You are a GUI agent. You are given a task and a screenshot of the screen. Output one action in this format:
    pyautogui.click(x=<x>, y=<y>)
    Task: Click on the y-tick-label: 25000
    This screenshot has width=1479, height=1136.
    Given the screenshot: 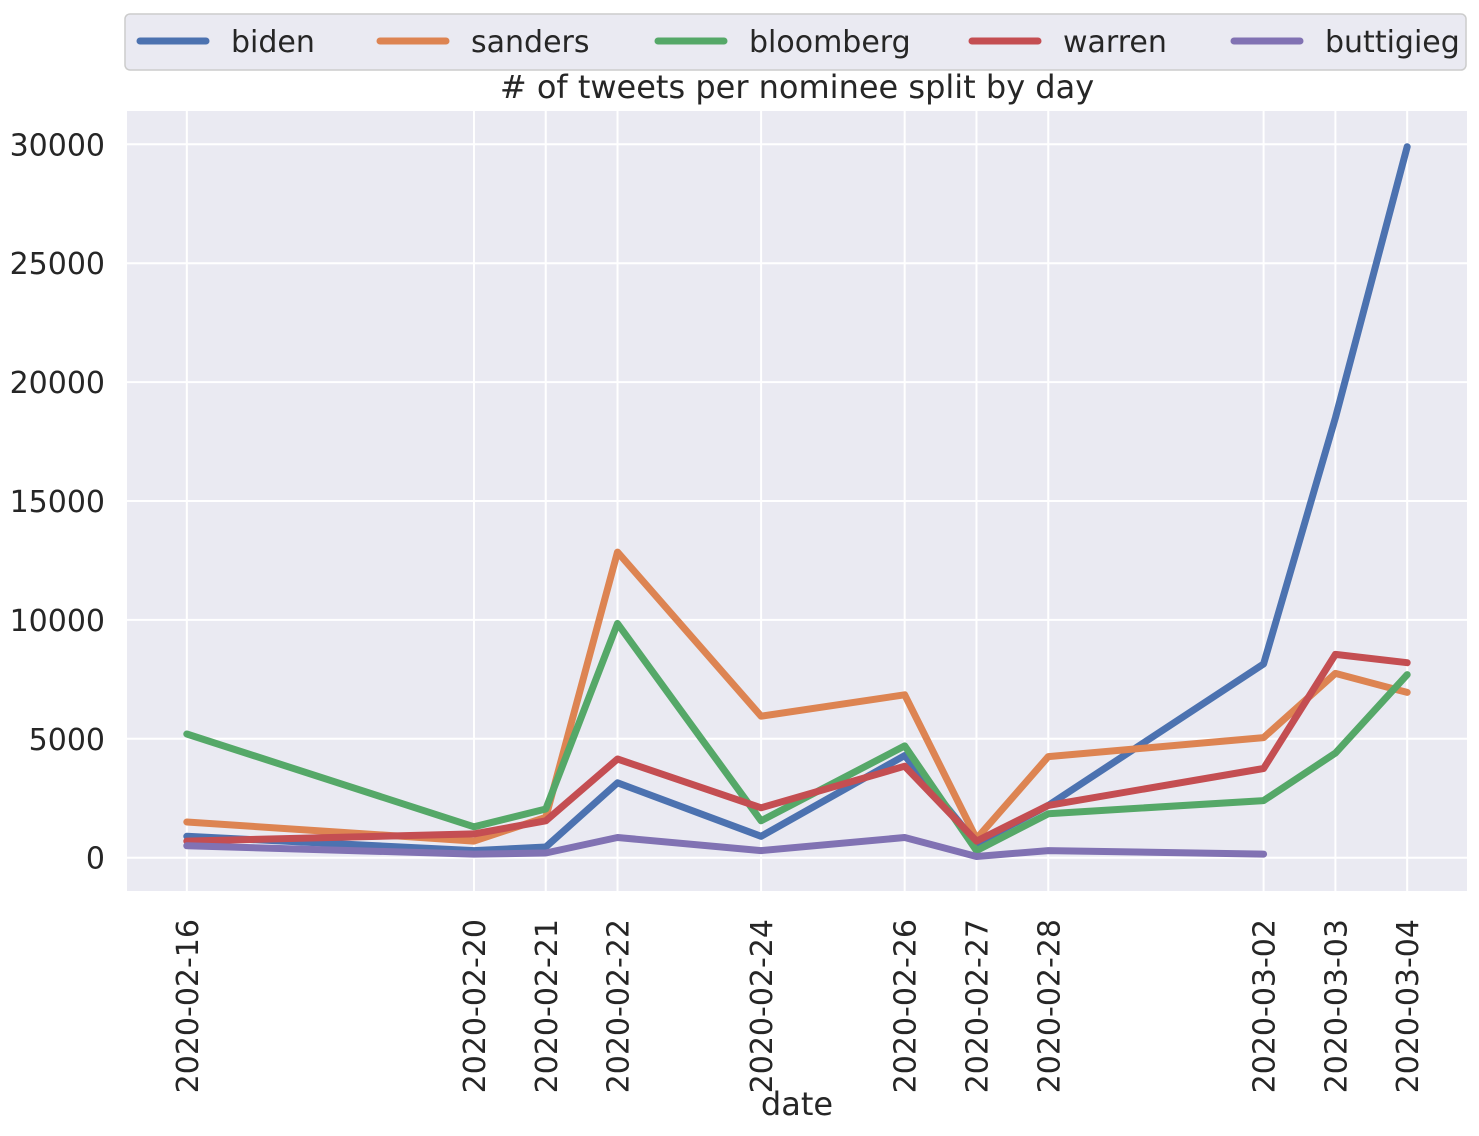 What is the action you would take?
    pyautogui.click(x=57, y=264)
    